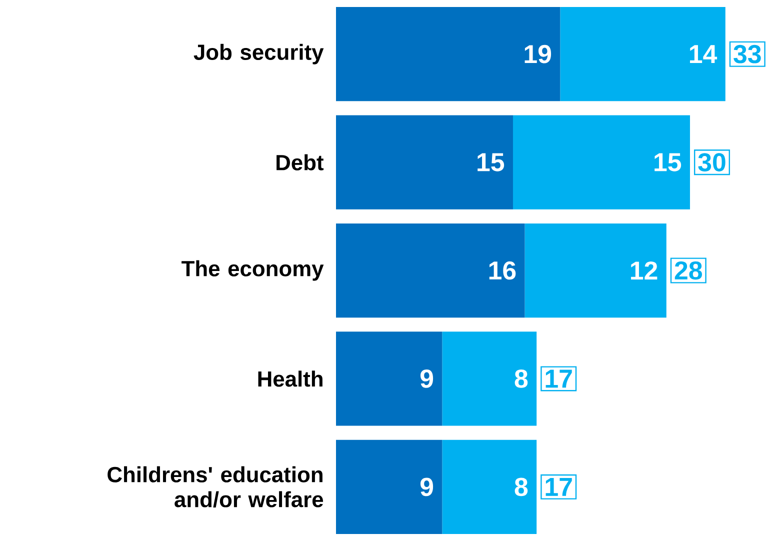 The width and height of the screenshot is (784, 541). I want to click on y-tick-label: Job security, so click(259, 54).